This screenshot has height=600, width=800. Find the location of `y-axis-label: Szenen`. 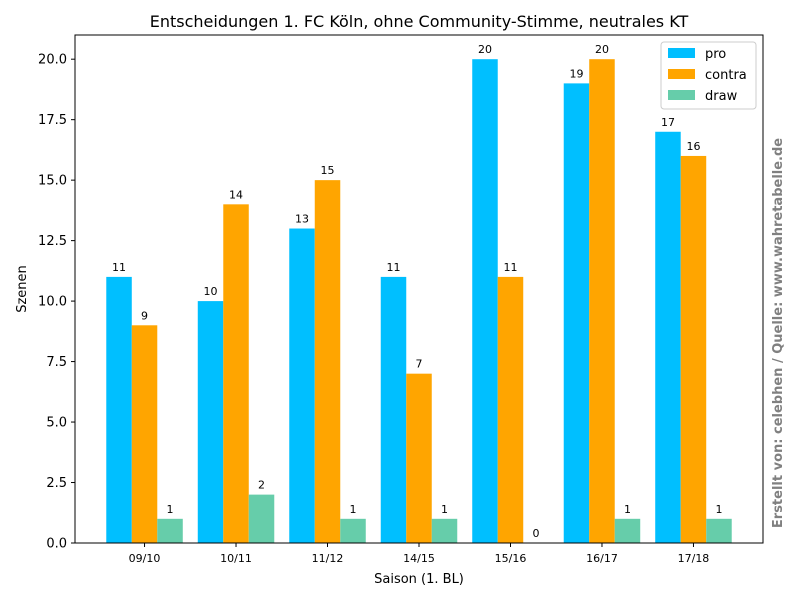

y-axis-label: Szenen is located at coordinates (22, 289).